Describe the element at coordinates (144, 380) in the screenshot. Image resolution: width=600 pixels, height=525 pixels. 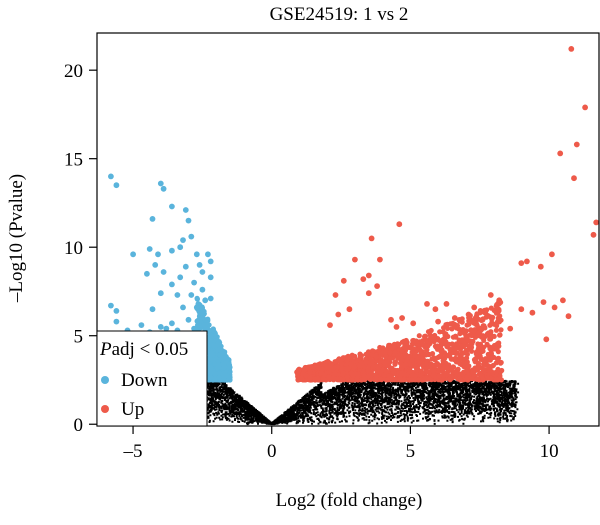
I see `legend-down-label: Down` at that location.